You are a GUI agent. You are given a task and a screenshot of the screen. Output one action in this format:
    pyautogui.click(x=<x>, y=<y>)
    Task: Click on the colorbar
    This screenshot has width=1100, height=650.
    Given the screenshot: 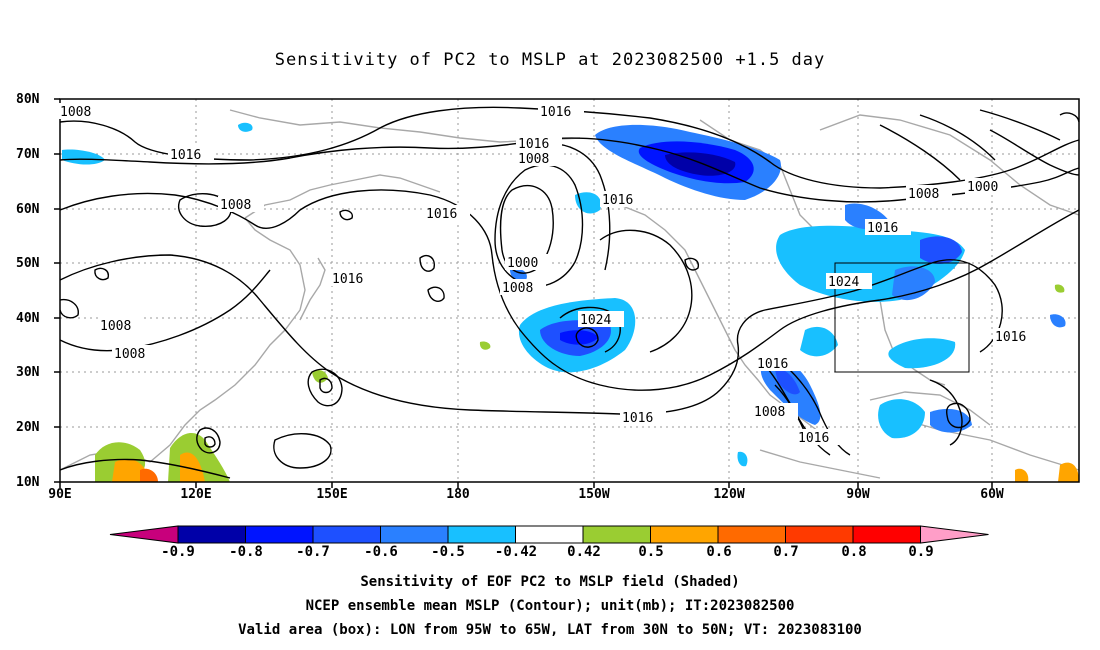 What is the action you would take?
    pyautogui.click(x=549, y=534)
    